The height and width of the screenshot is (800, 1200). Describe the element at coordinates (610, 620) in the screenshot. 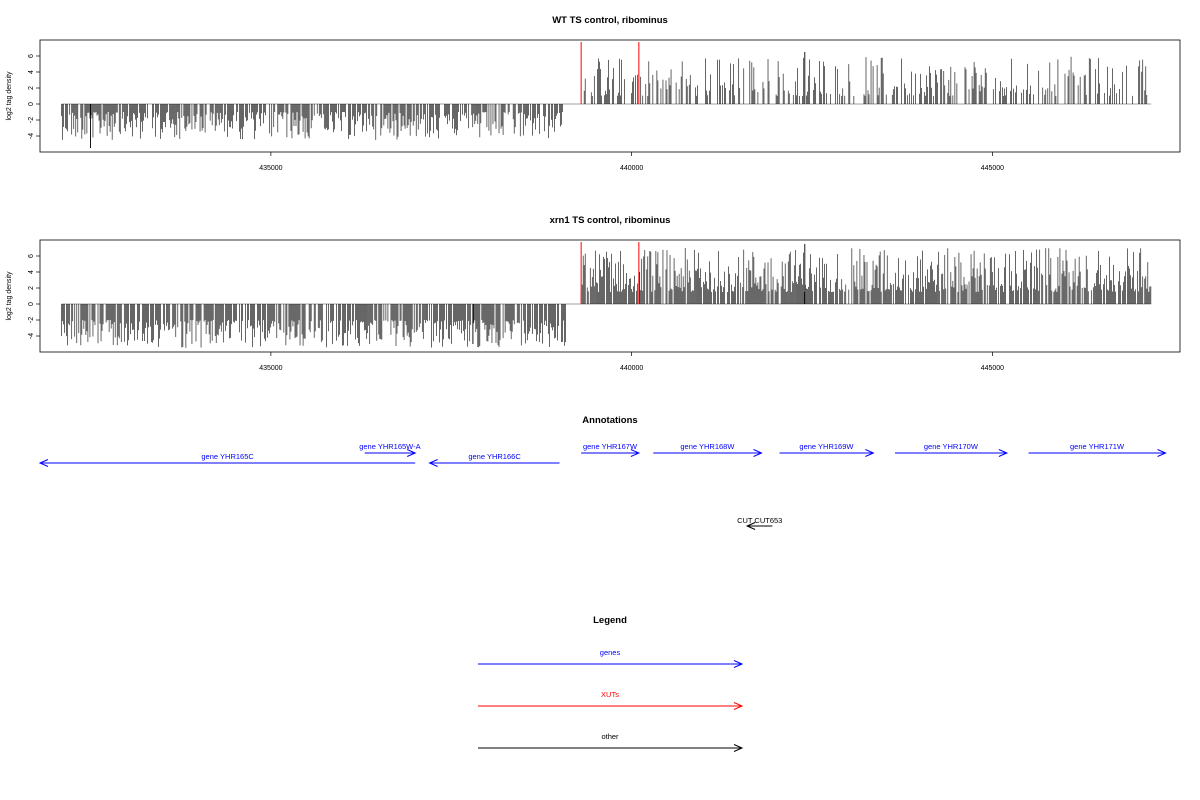

I see `legend-title: Legend` at that location.